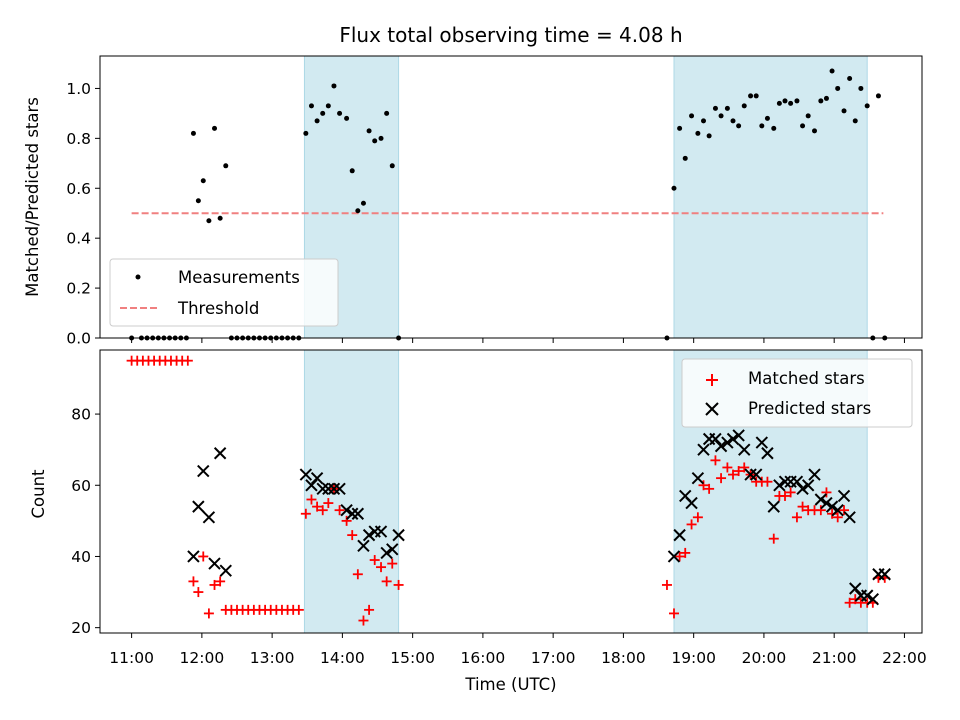 This screenshot has height=720, width=960. Describe the element at coordinates (81, 628) in the screenshot. I see `bottom-y-tick-label-0: 20` at that location.